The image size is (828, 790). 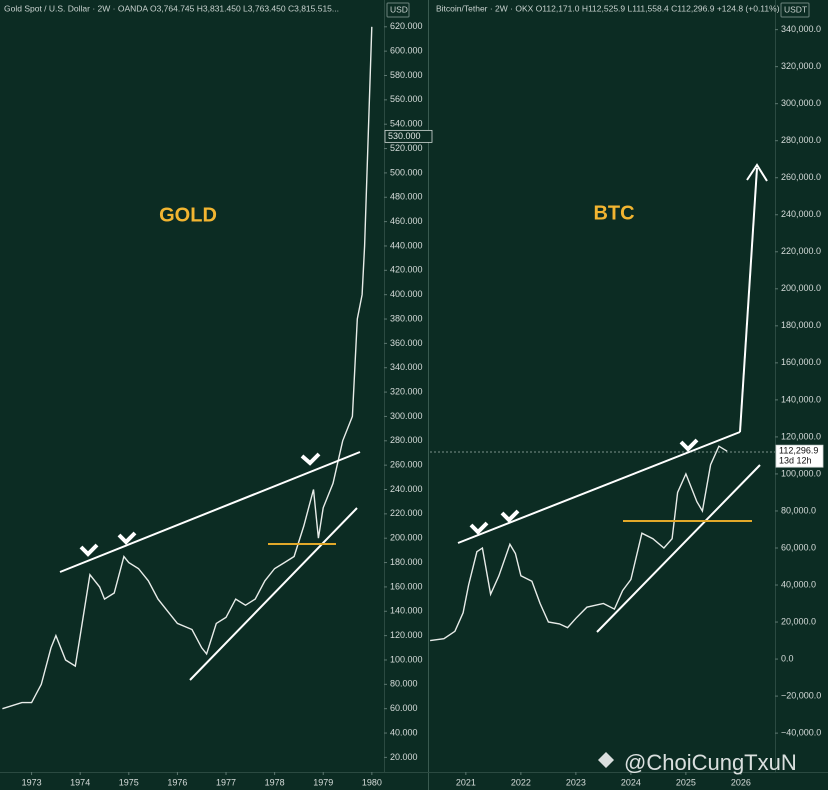 What do you see at coordinates (372, 782) in the screenshot?
I see `x-tick-label: 1980` at bounding box center [372, 782].